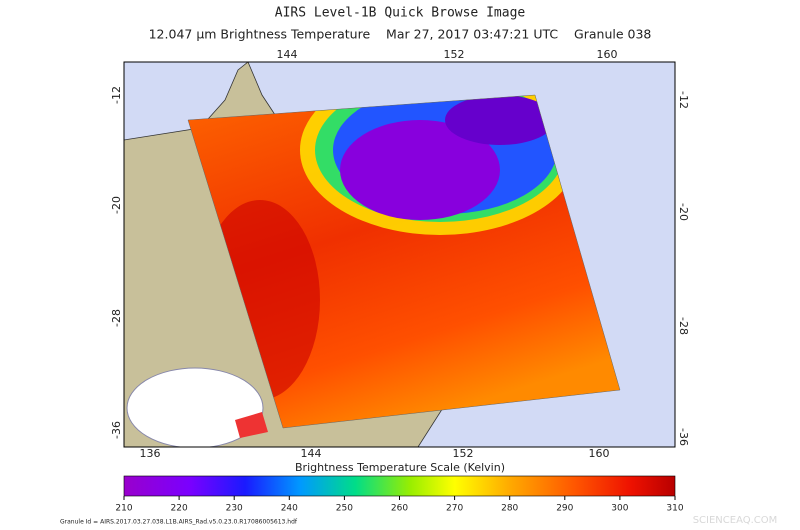  Describe the element at coordinates (251, 425) in the screenshot. I see `inset-marker` at that location.